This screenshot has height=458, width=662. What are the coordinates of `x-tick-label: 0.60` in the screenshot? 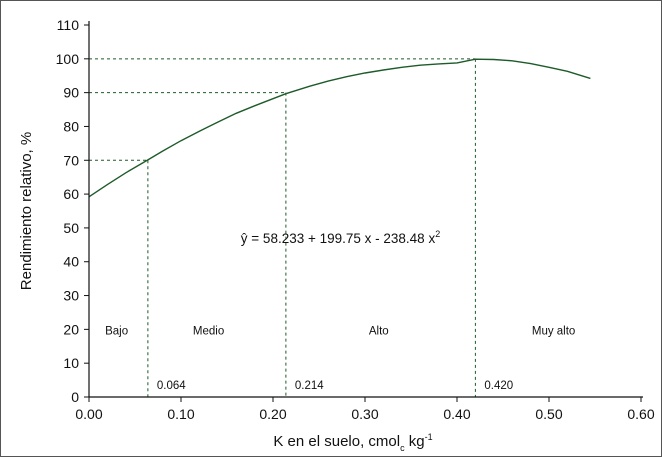 It's located at (640, 414).